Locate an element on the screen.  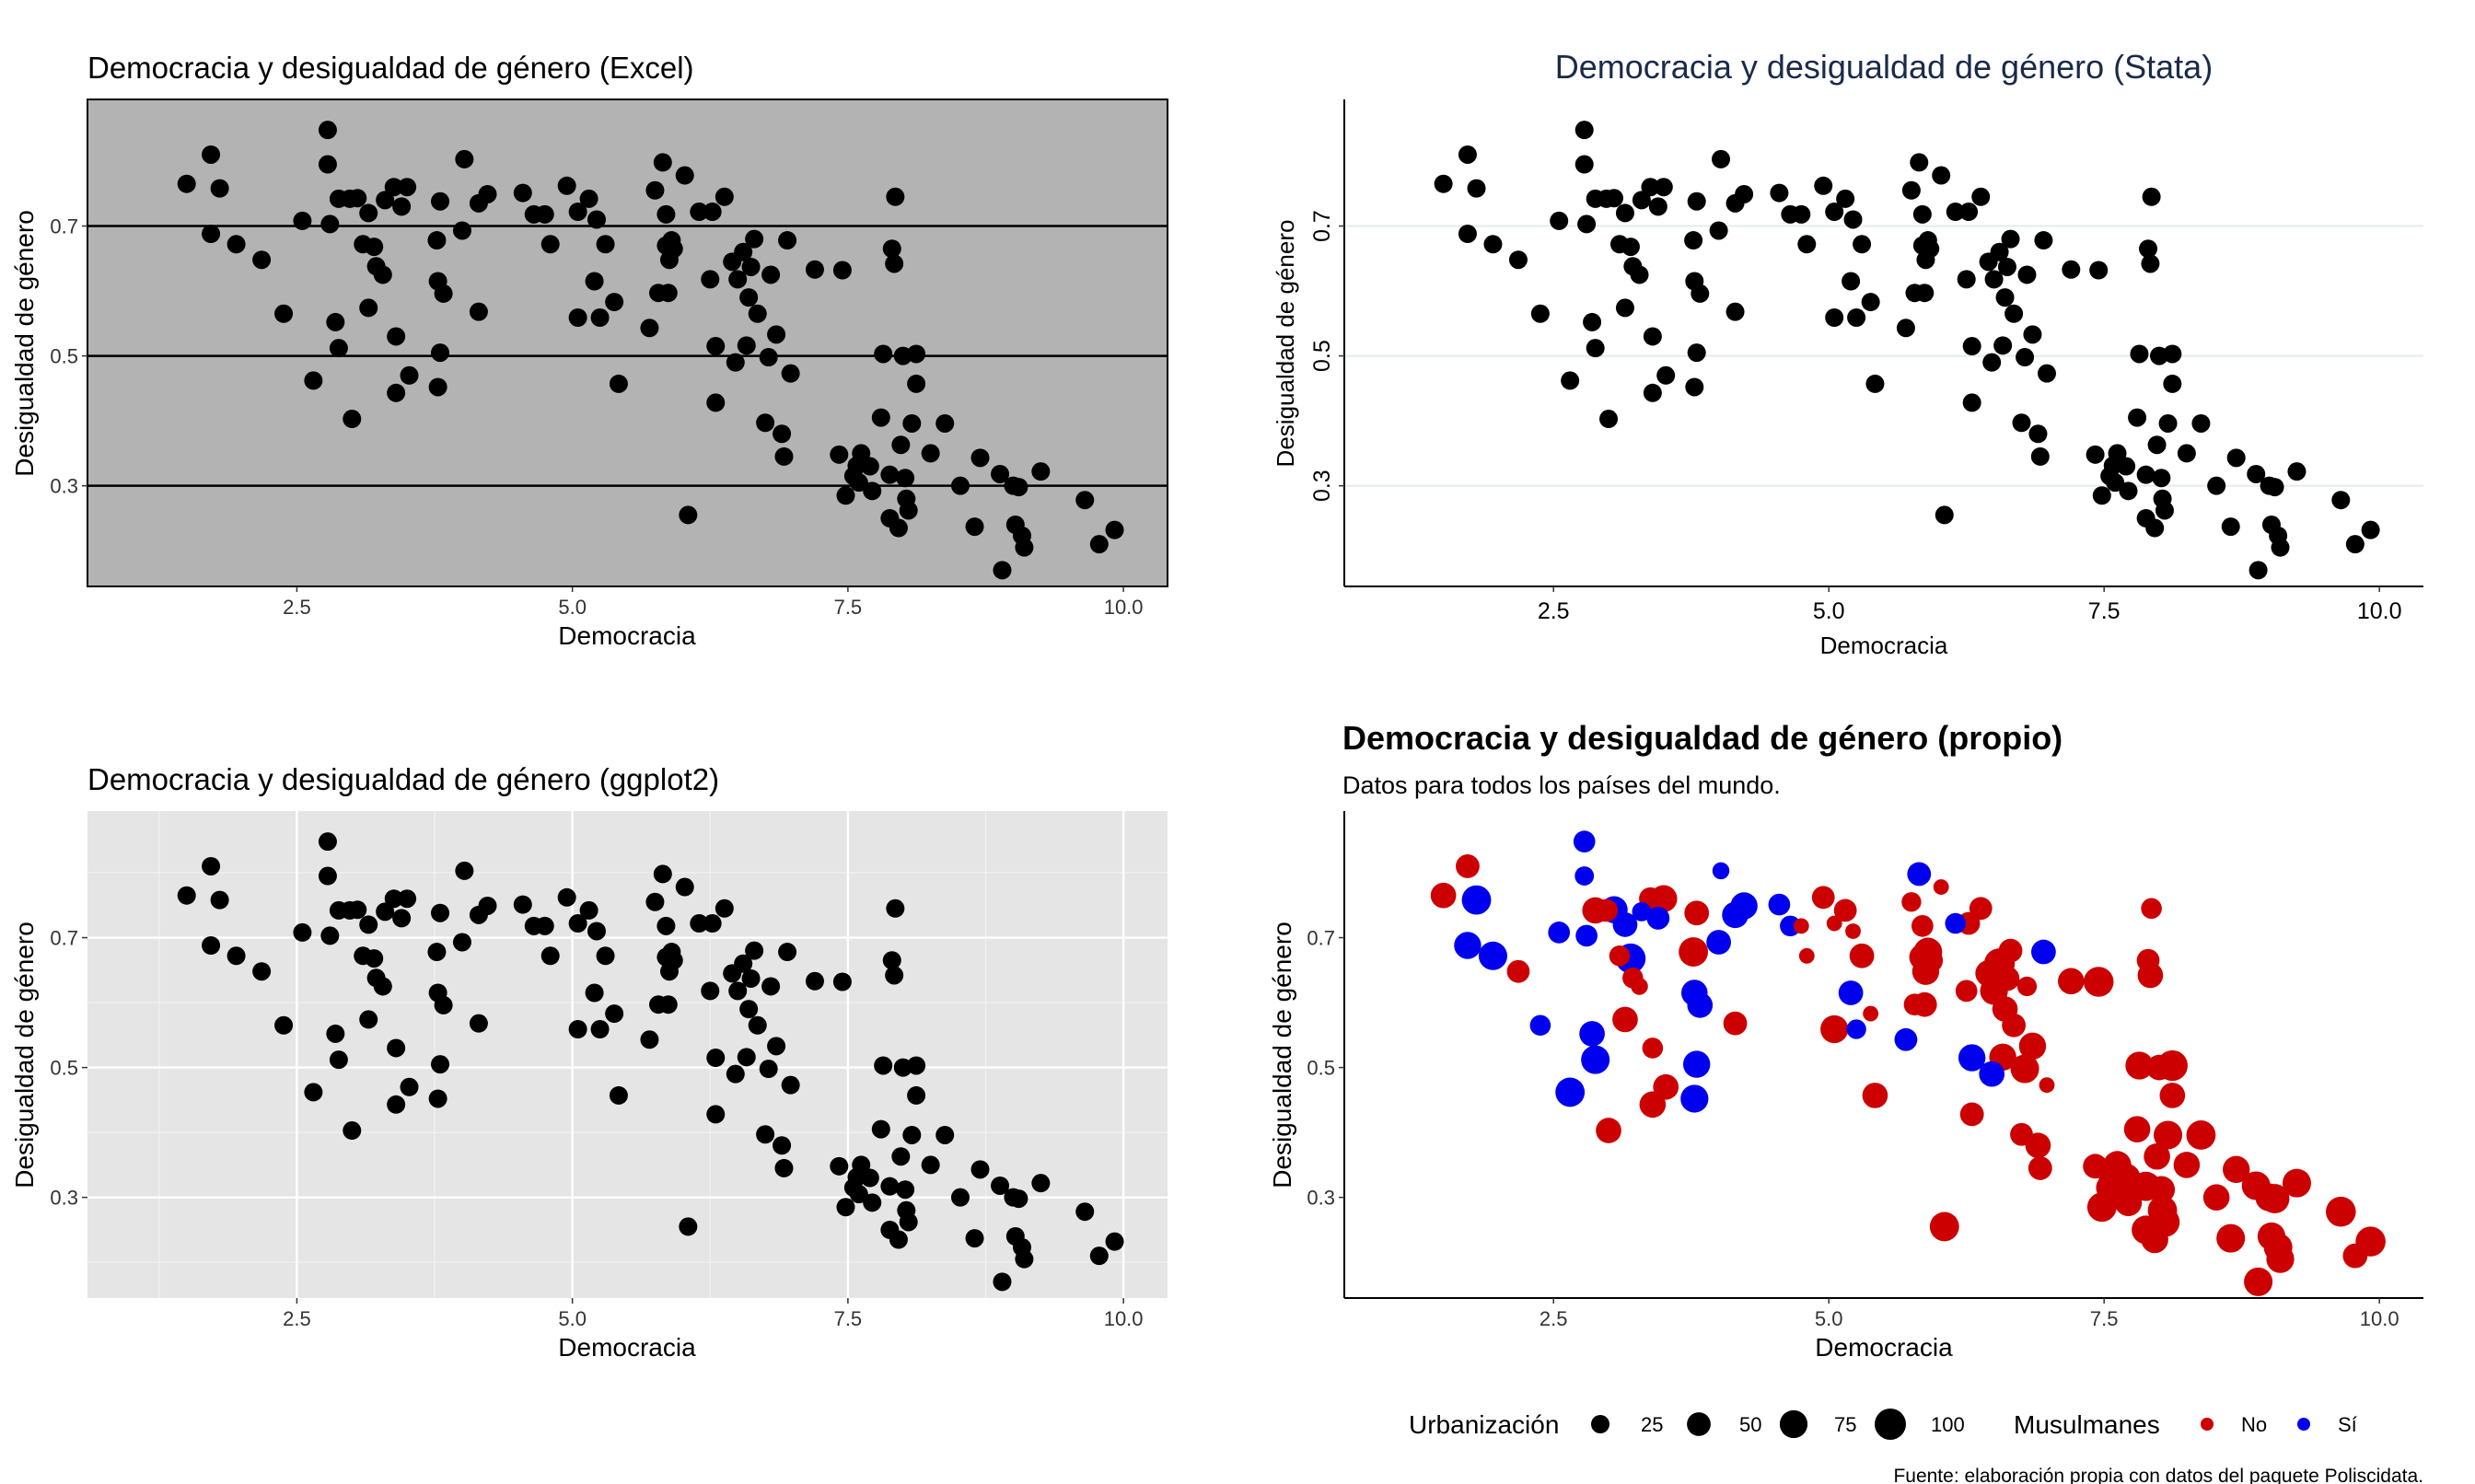
x-tick-label: 5.0 is located at coordinates (1829, 611).